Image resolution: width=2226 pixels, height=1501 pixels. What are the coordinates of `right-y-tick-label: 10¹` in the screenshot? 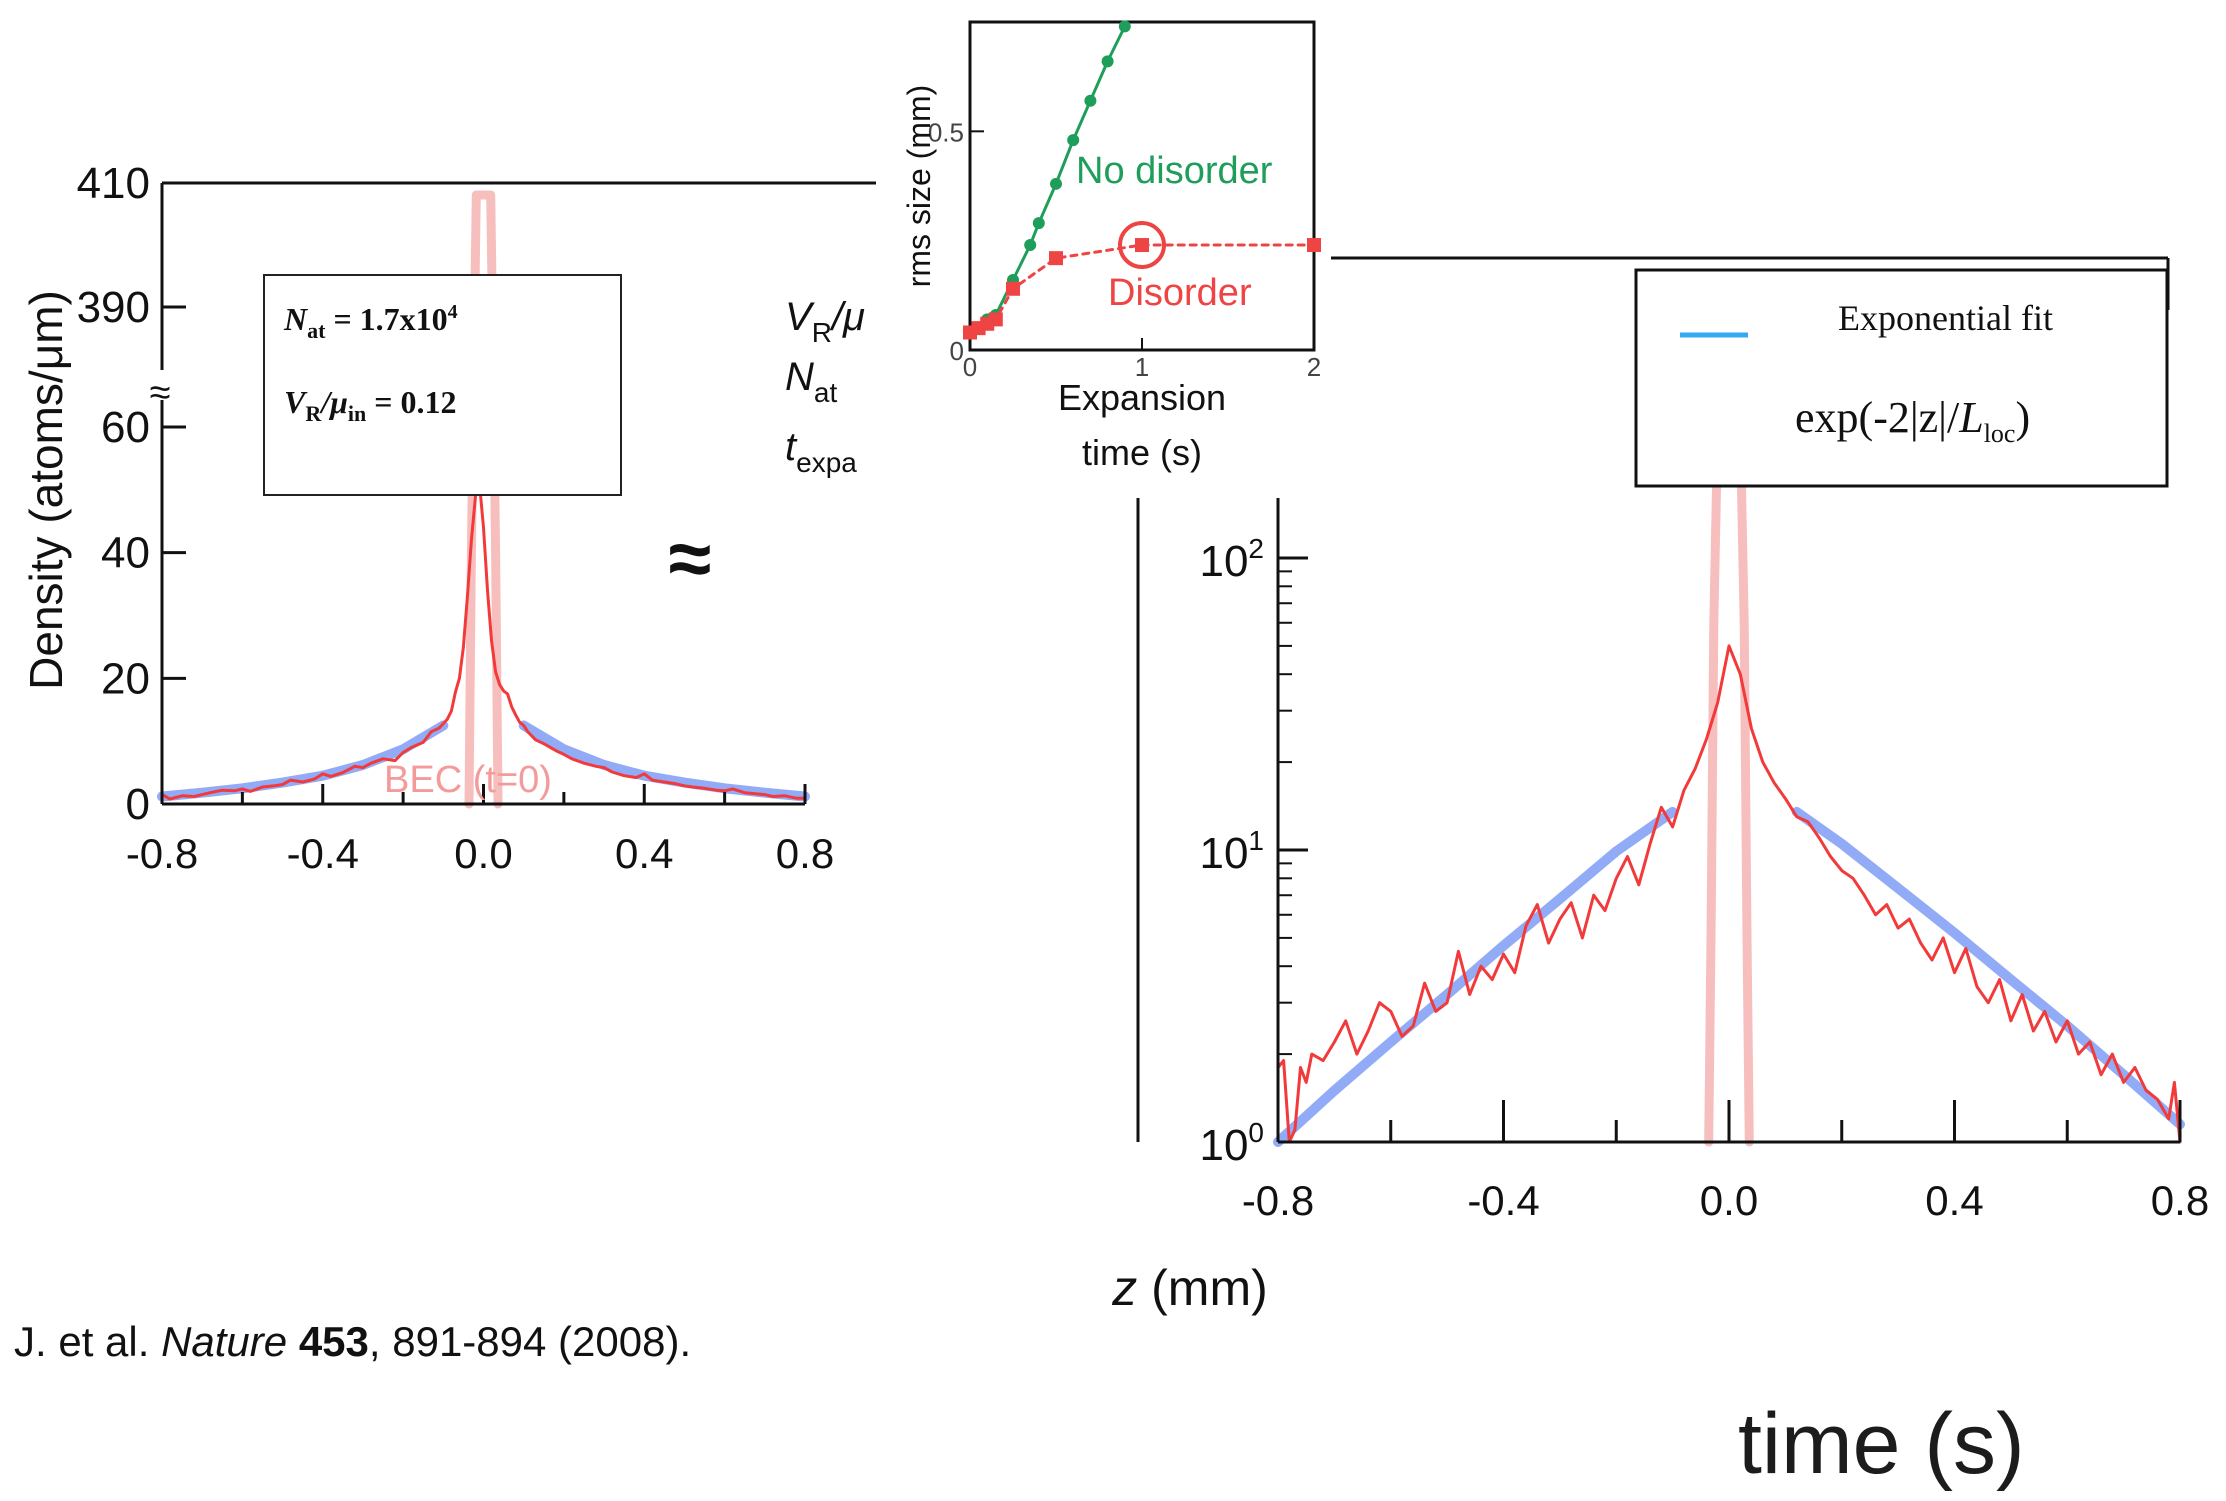 It's located at (1231, 851).